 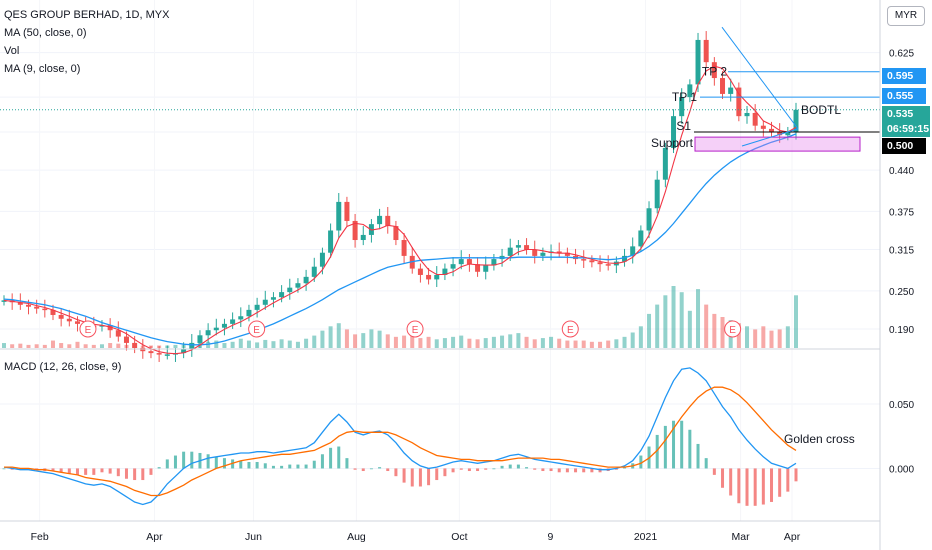 What do you see at coordinates (86, 33) in the screenshot?
I see `ma50-legend: MA (50, close, 0)` at bounding box center [86, 33].